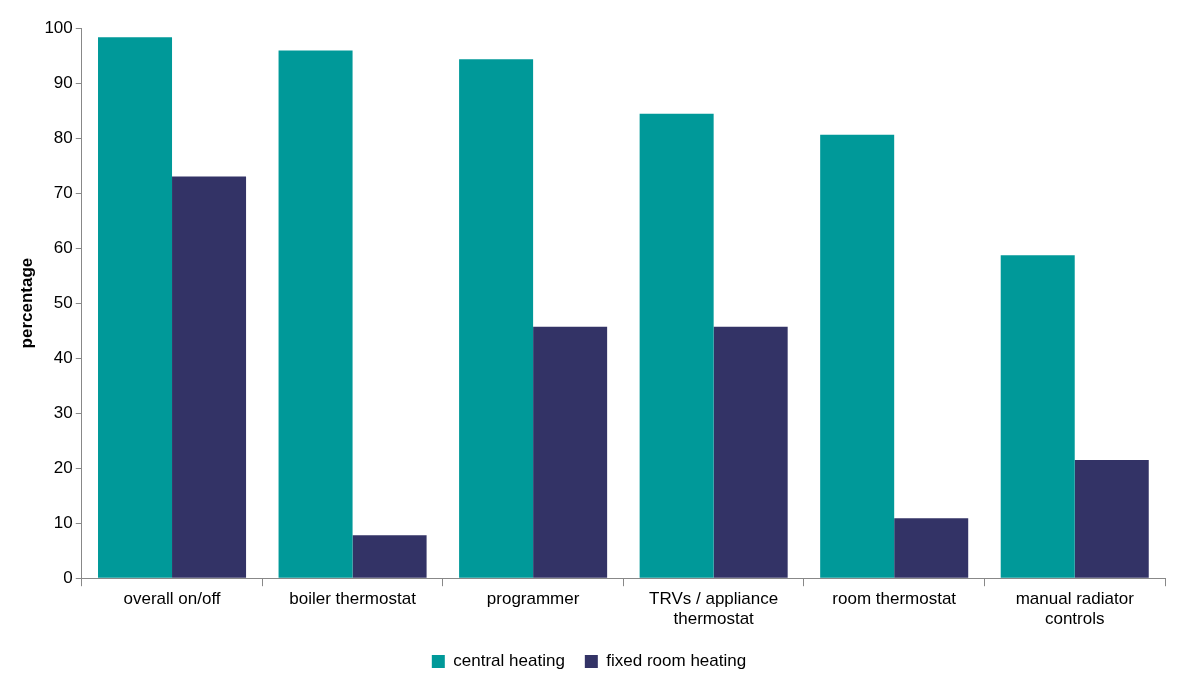  Describe the element at coordinates (63, 412) in the screenshot. I see `y-tick-label: 30` at that location.